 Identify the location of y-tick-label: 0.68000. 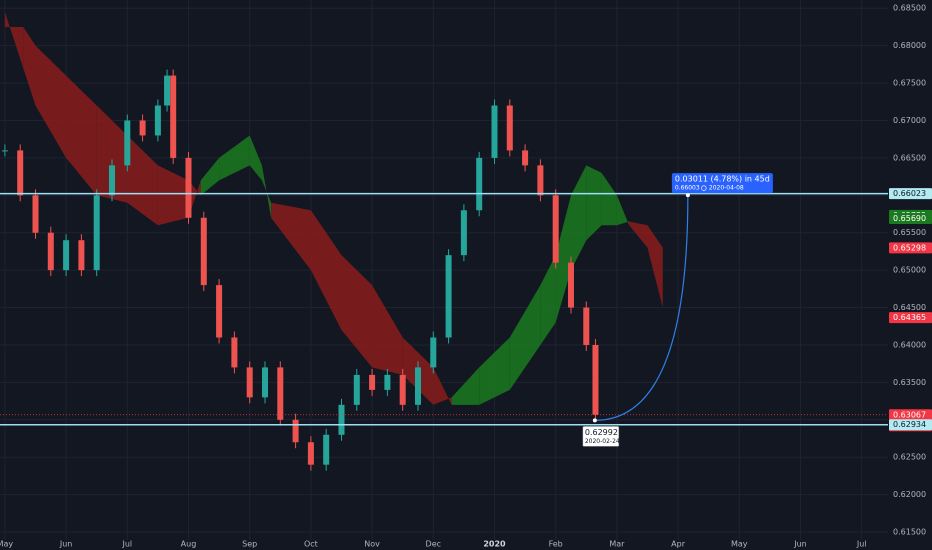
(909, 45).